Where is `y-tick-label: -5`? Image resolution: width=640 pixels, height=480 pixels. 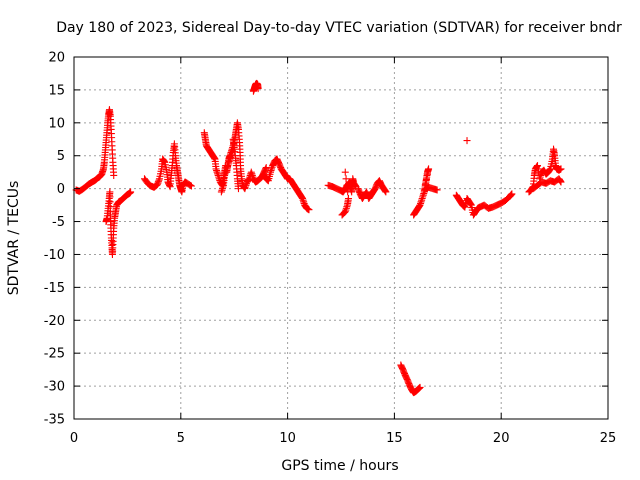 y-tick-label: -5 is located at coordinates (58, 222).